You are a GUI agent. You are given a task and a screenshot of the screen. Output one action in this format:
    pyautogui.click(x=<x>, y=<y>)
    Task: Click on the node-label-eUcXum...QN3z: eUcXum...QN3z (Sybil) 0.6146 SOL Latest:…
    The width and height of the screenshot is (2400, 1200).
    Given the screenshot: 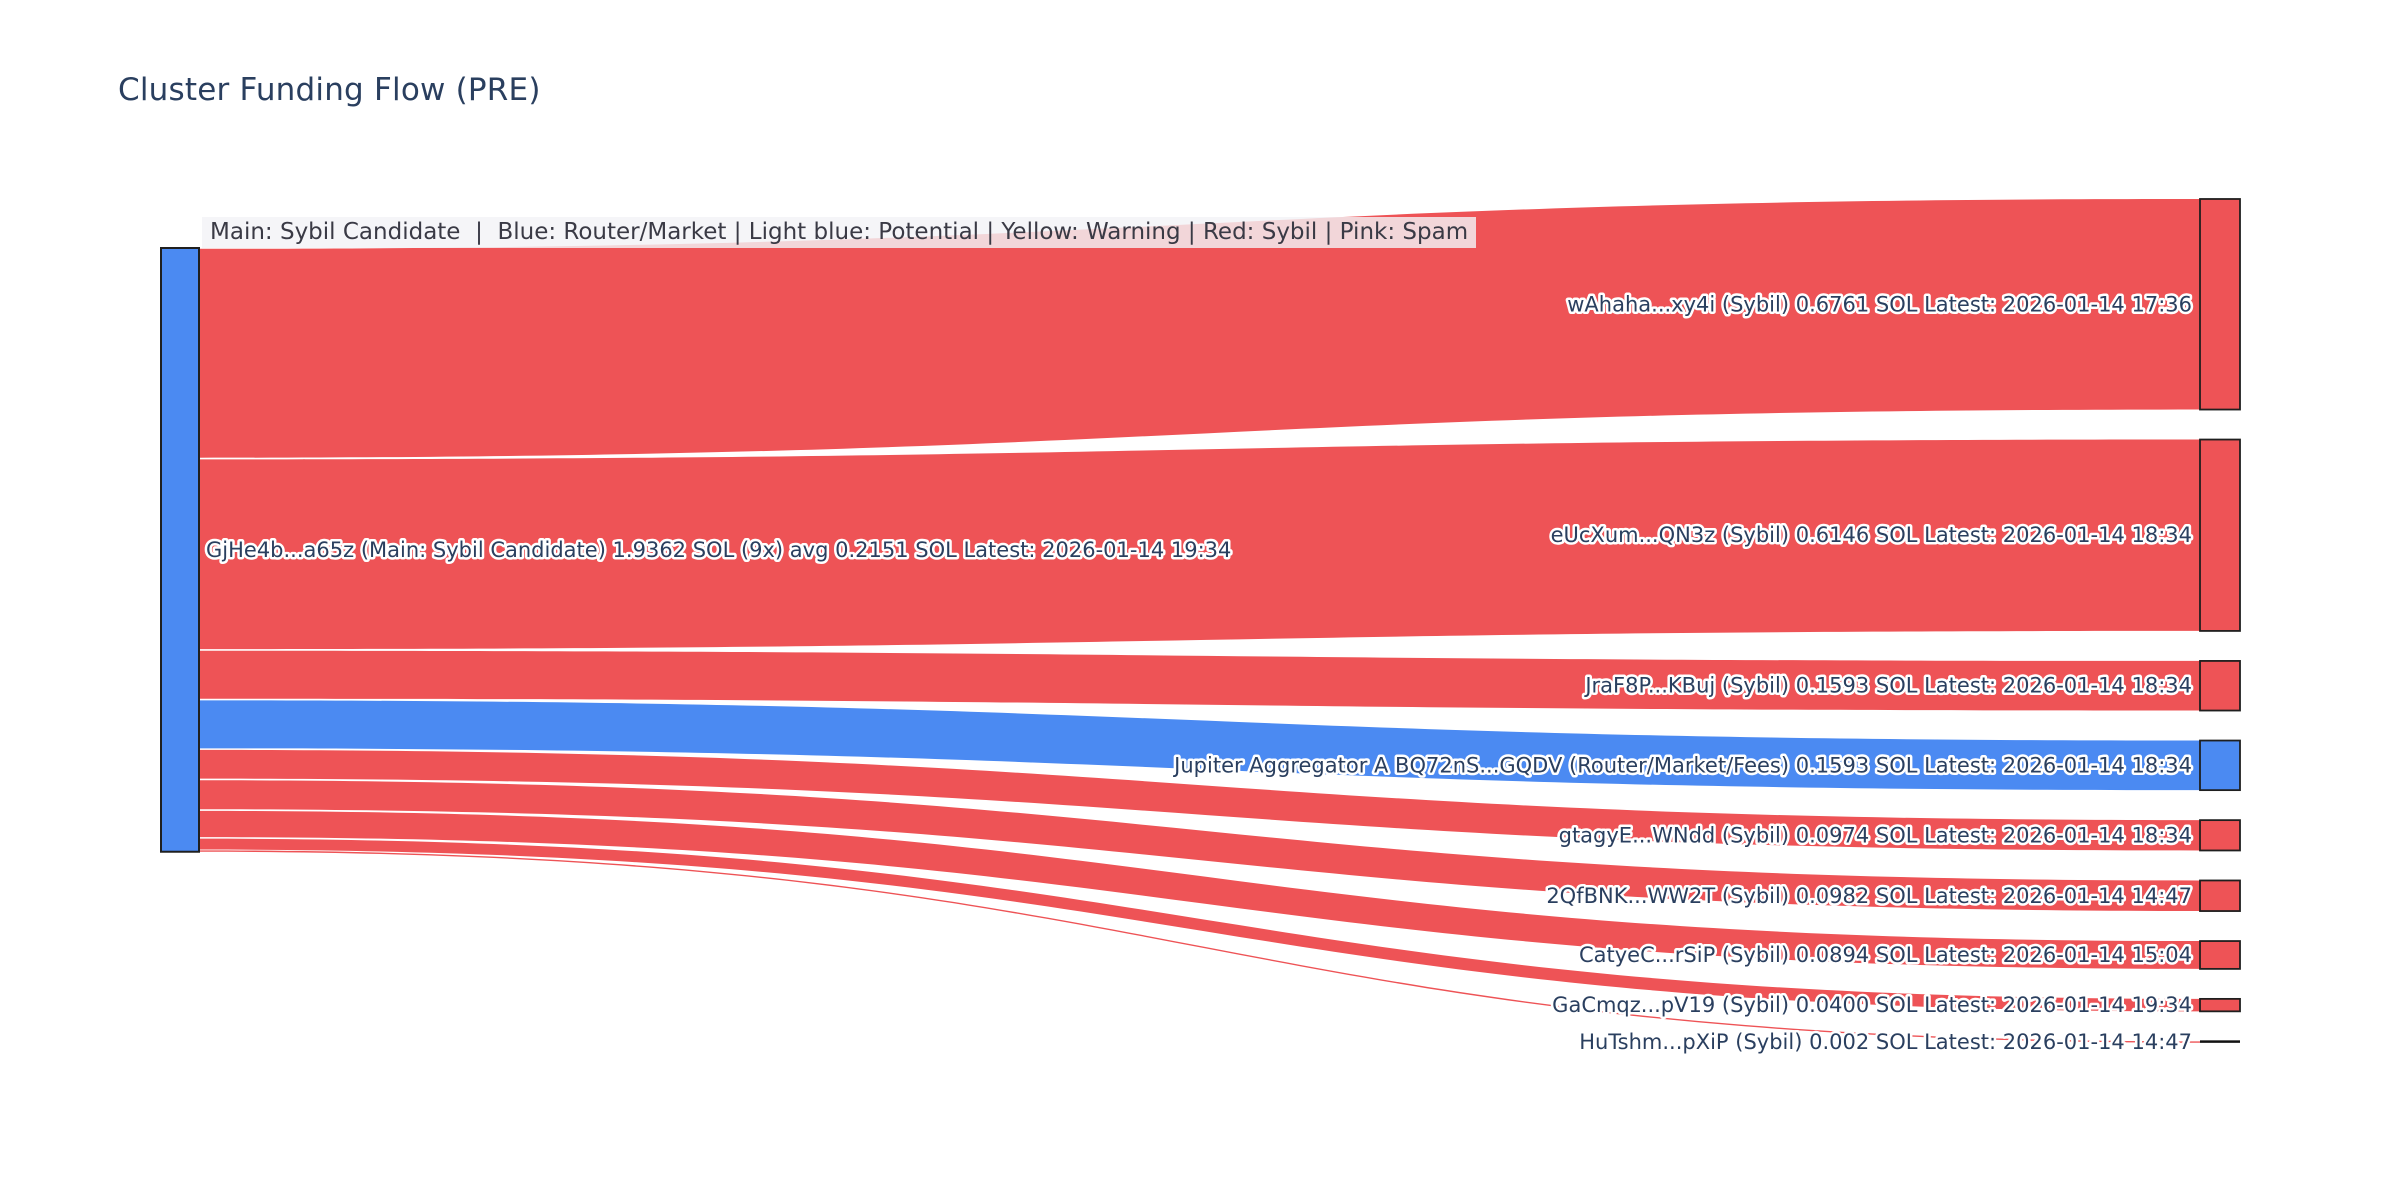 What is the action you would take?
    pyautogui.click(x=1871, y=535)
    